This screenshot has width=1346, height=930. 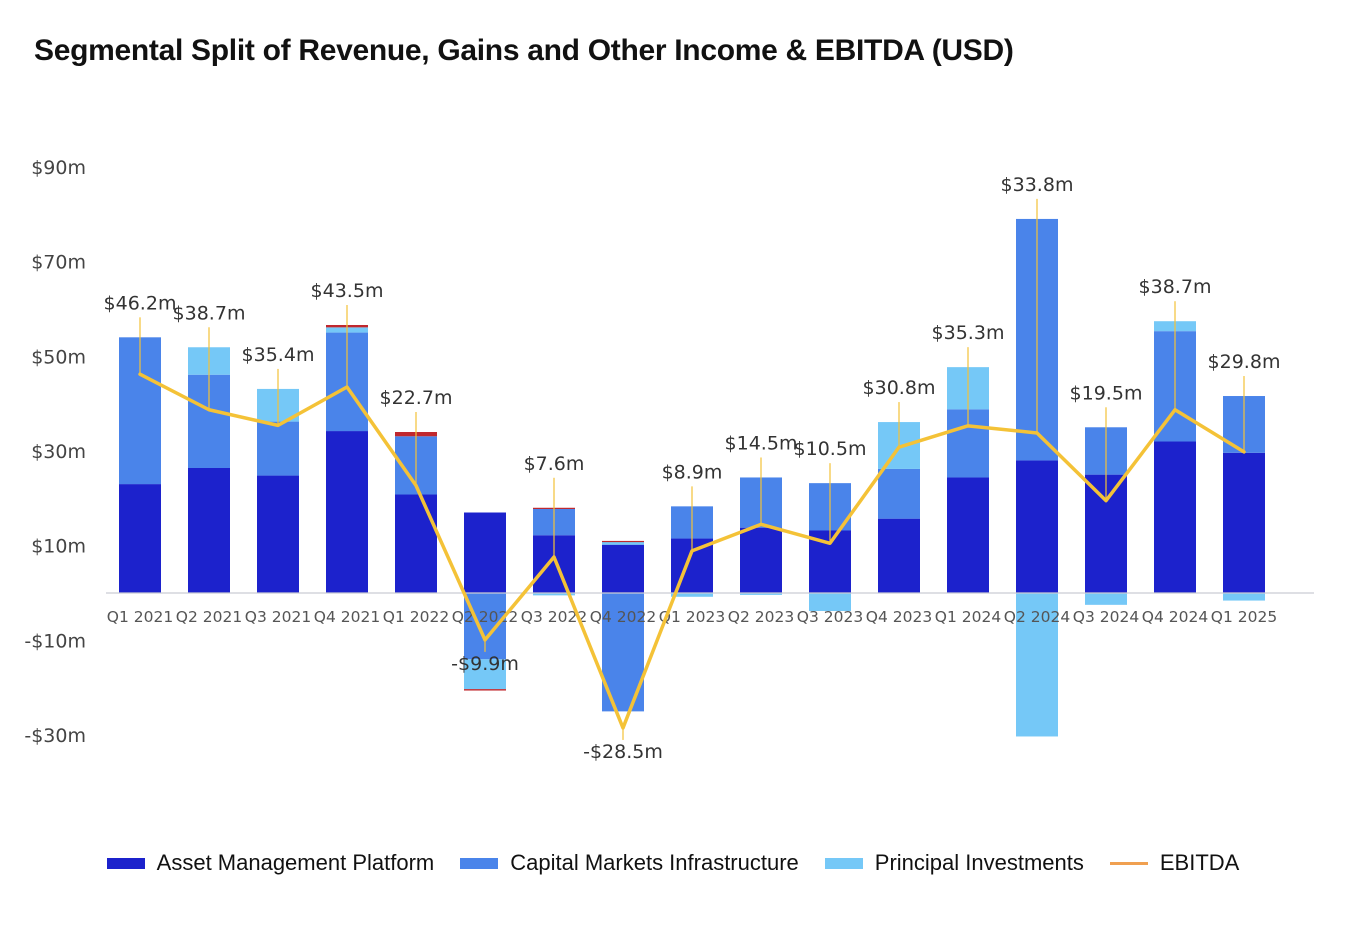 I want to click on ebitda-data-label: $35.3m, so click(x=968, y=333).